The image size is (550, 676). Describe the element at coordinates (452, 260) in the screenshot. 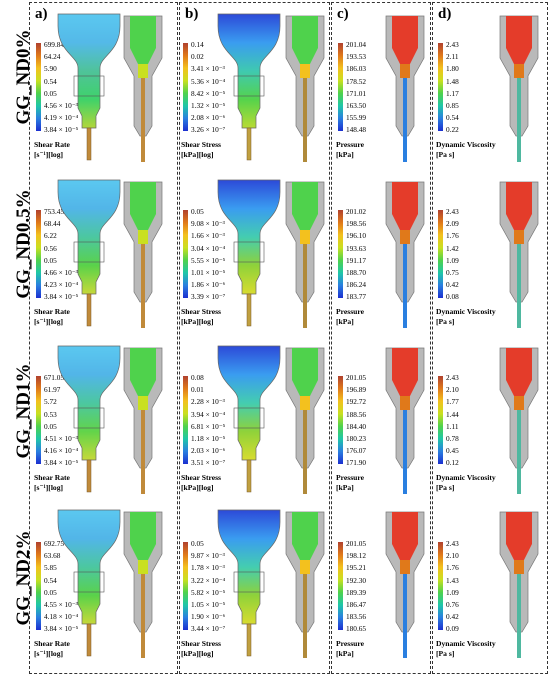

I see `colorbar-tick-label: 1.09` at that location.